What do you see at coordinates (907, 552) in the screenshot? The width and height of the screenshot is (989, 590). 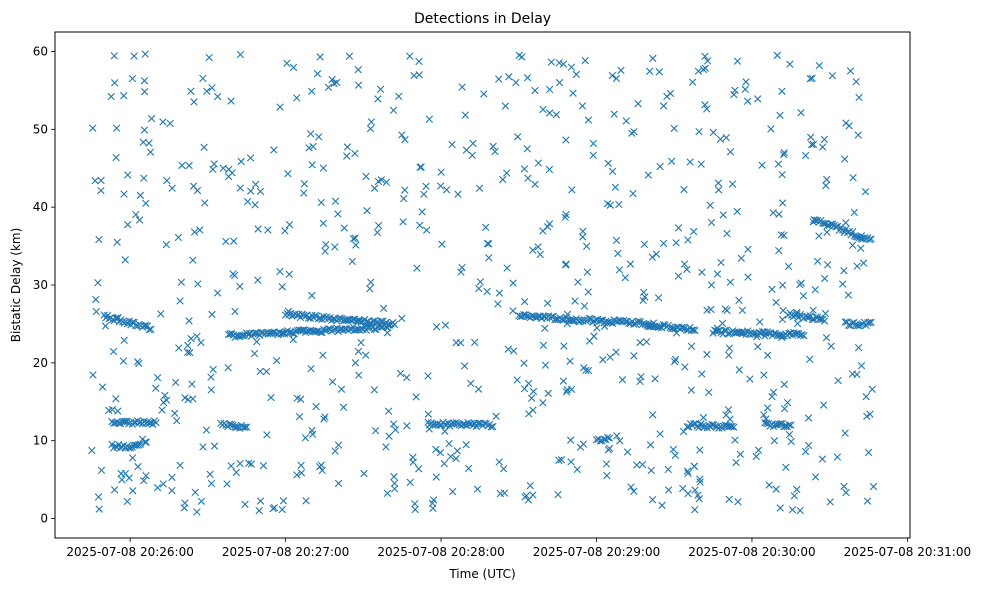 I see `x-tick-label: 2025-07-08 20:31:00` at bounding box center [907, 552].